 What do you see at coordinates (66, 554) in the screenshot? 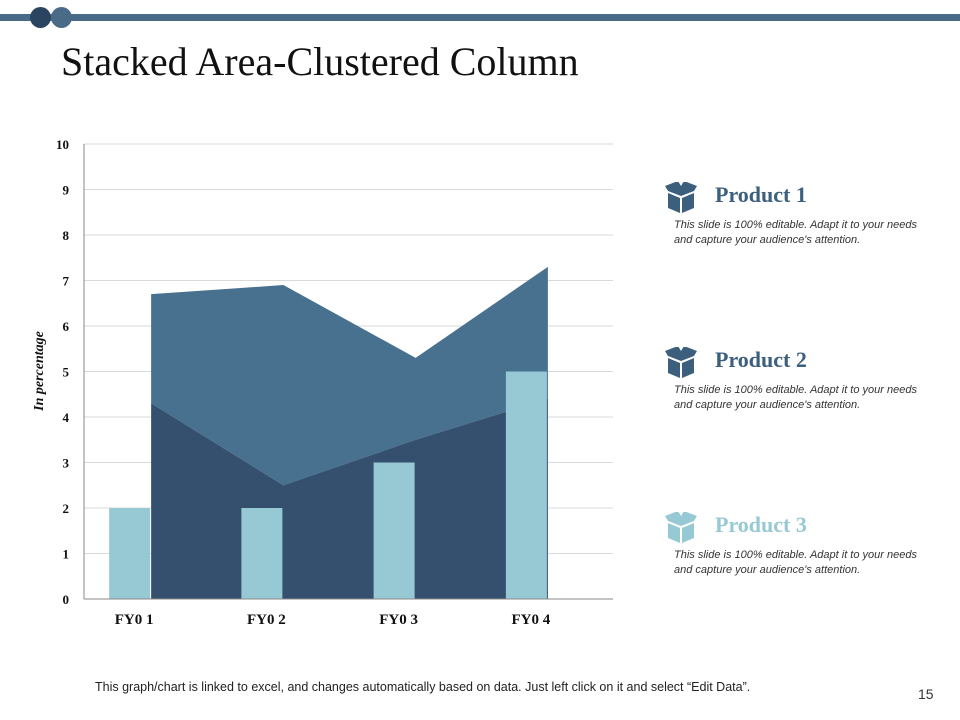
I see `y-tick-label: 1` at bounding box center [66, 554].